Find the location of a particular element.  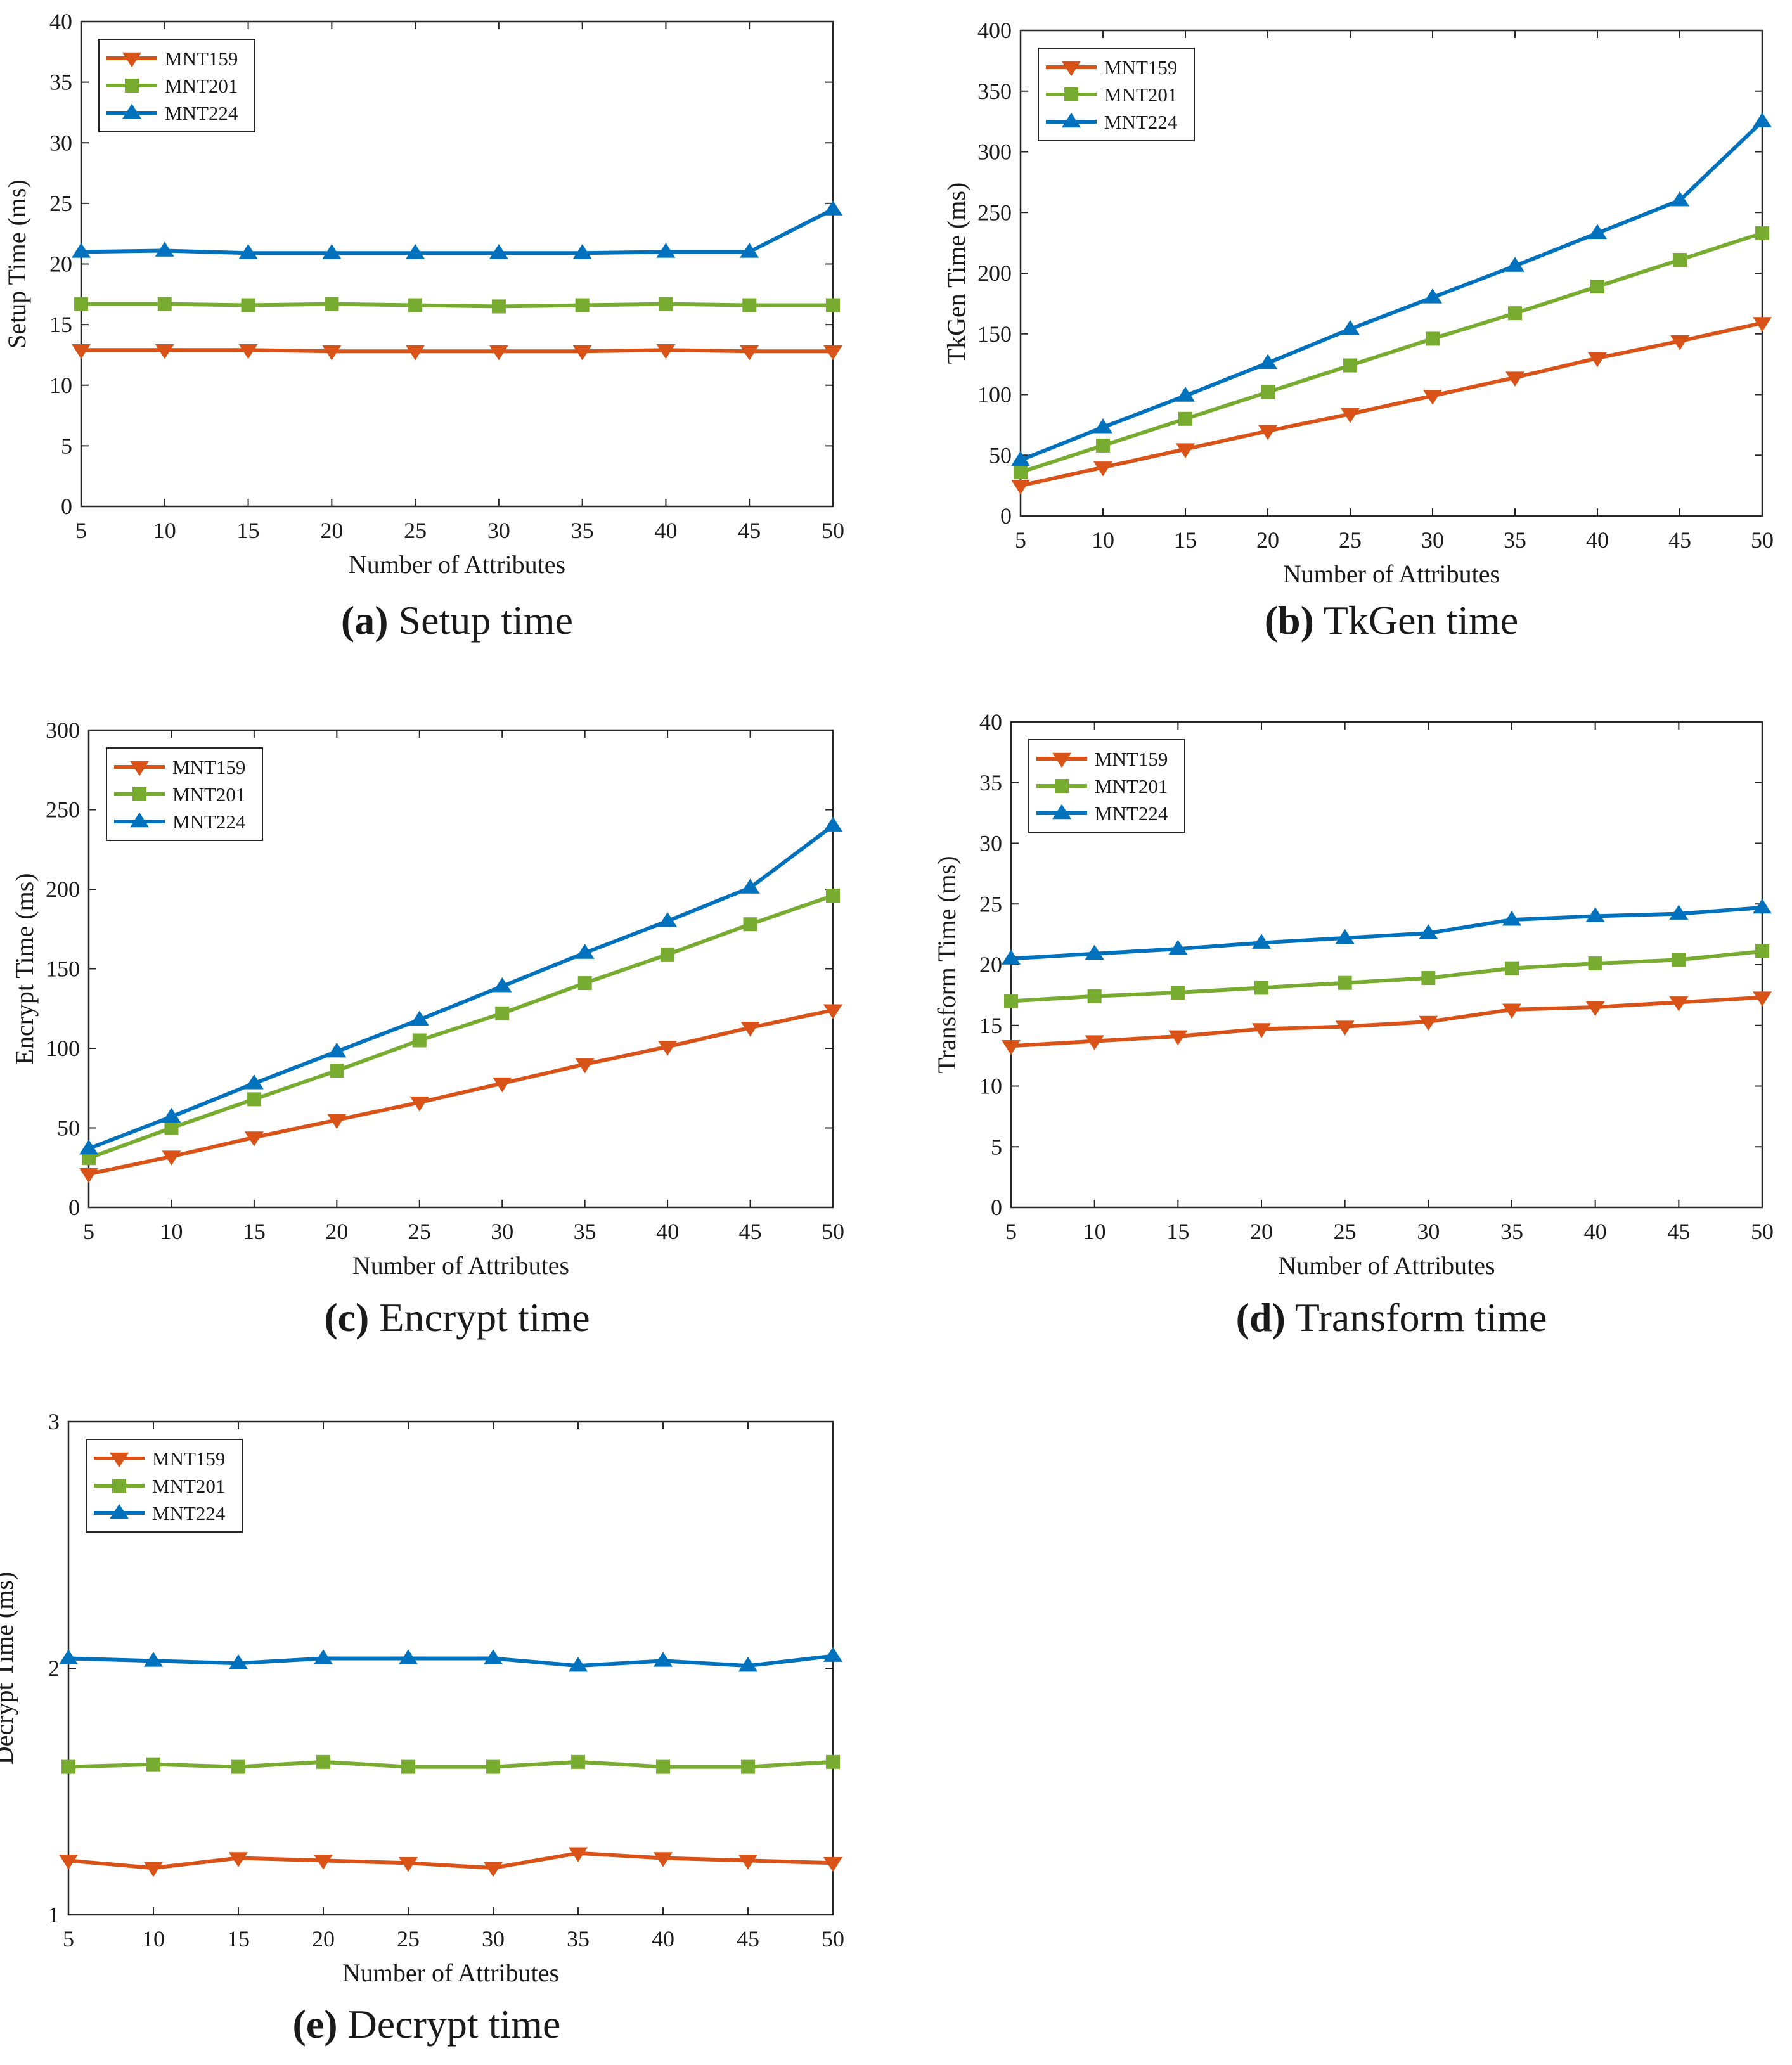

legend-marker-mnt159 is located at coordinates (1061, 760).